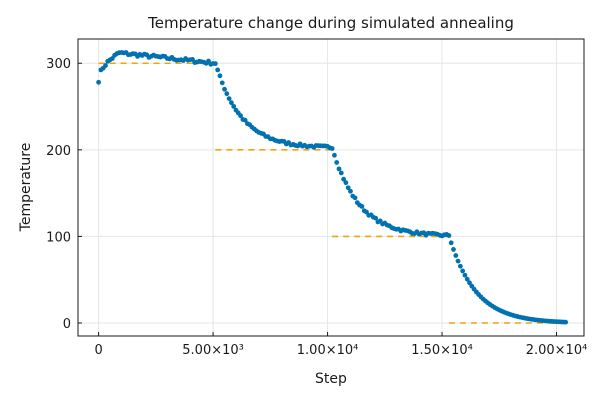 The image size is (600, 400). Describe the element at coordinates (213, 350) in the screenshot. I see `x-tick-label: 5.00×10³` at that location.